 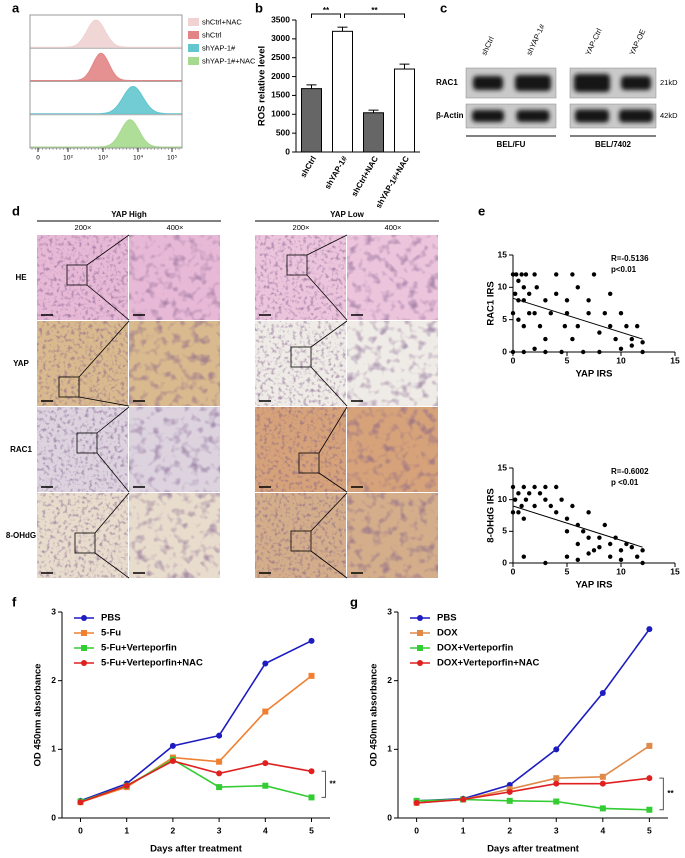 What do you see at coordinates (280, 57) in the screenshot?
I see `y-tick-label: 2500` at bounding box center [280, 57].